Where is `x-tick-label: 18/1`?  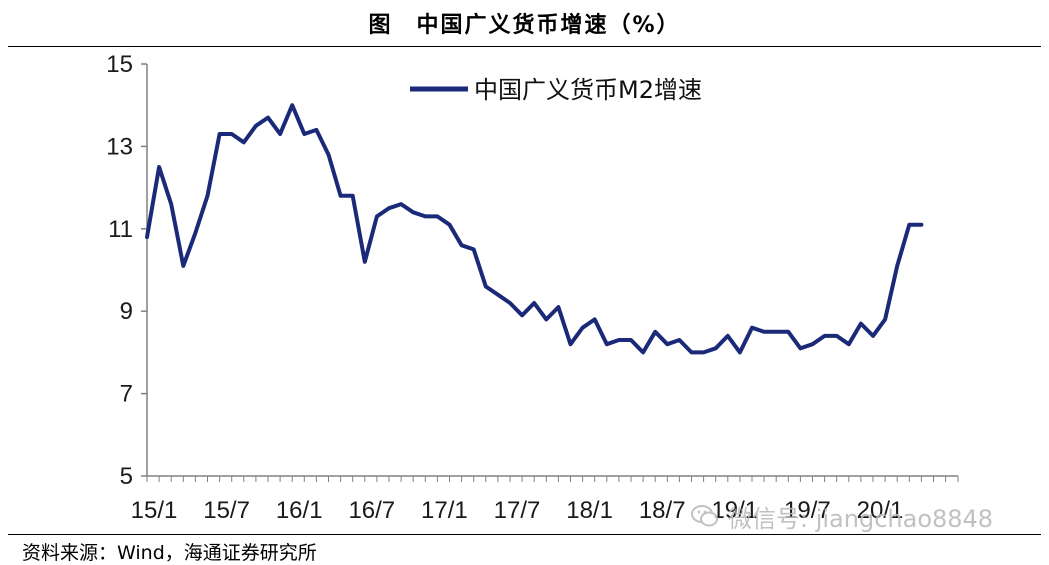 x-tick-label: 18/1 is located at coordinates (589, 510).